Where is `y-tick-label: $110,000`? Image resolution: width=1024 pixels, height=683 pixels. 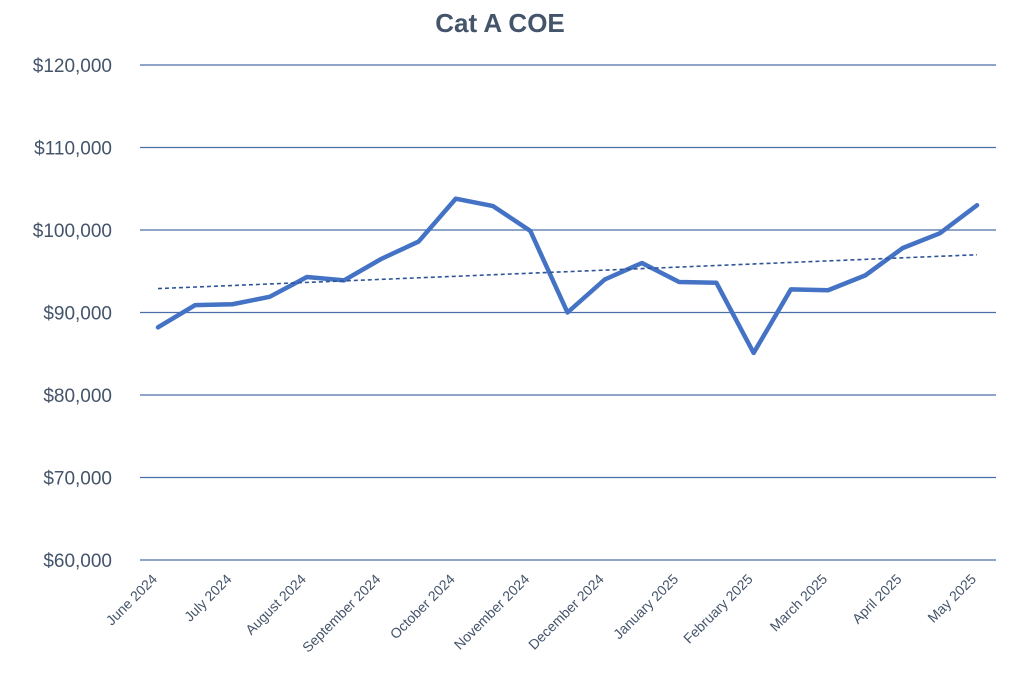 y-tick-label: $110,000 is located at coordinates (73, 149).